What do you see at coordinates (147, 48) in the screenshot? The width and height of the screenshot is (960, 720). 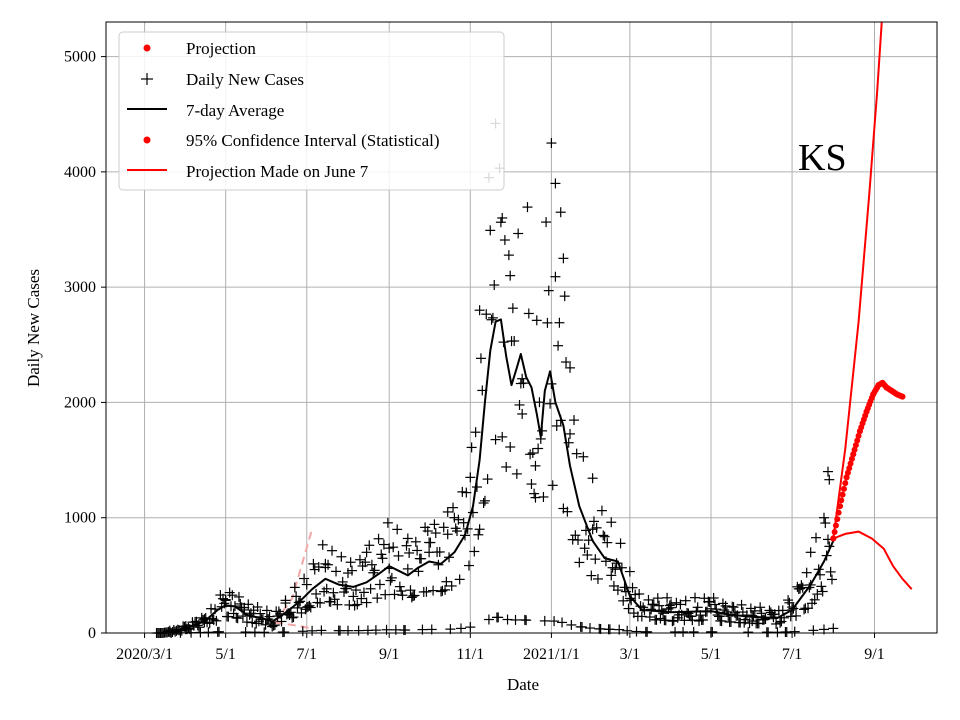 I see `legend-marker-projection` at bounding box center [147, 48].